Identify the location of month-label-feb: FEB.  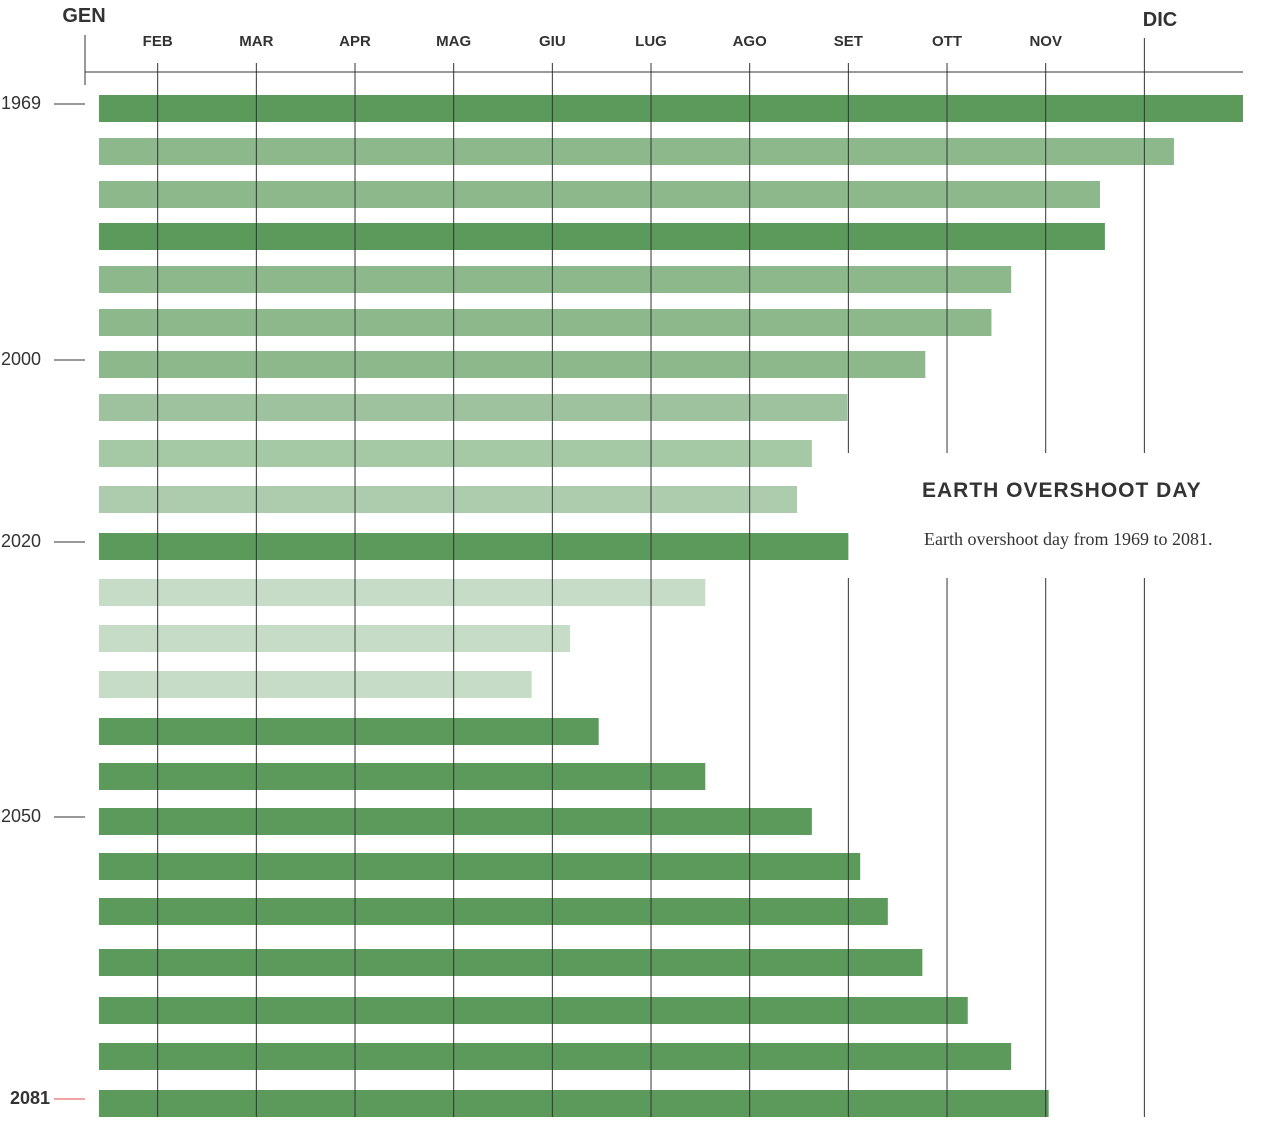
(158, 41).